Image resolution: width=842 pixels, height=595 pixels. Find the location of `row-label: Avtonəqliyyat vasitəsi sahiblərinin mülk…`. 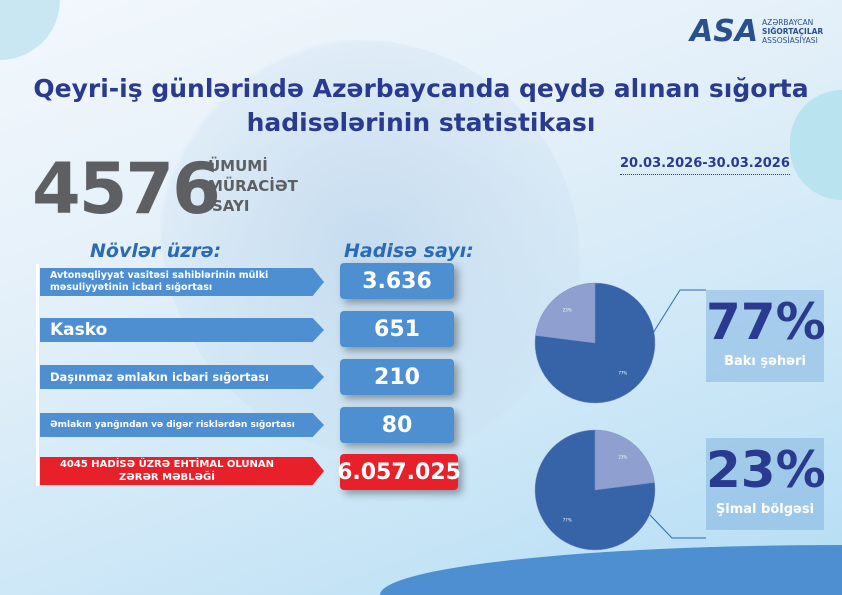

row-label: Avtonəqliyyat vasitəsi sahiblərinin mülk… is located at coordinates (159, 275).